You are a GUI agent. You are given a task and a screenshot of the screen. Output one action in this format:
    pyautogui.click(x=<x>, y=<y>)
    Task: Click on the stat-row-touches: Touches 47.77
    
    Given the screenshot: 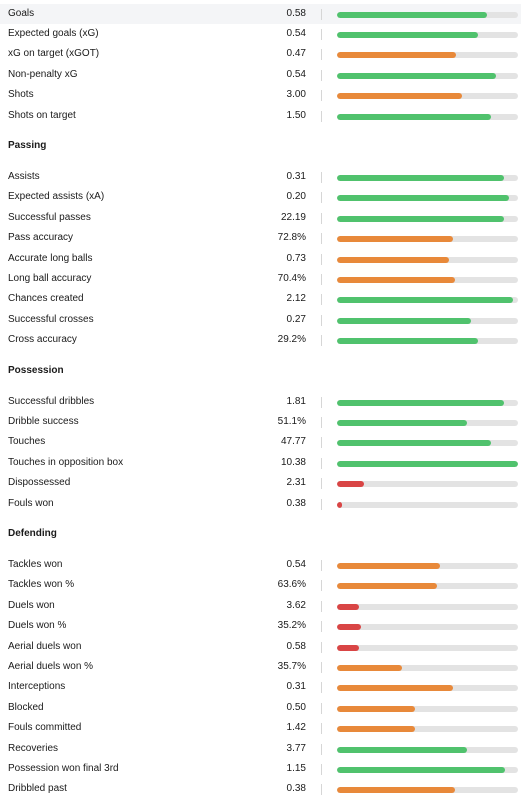 What is the action you would take?
    pyautogui.click(x=260, y=442)
    